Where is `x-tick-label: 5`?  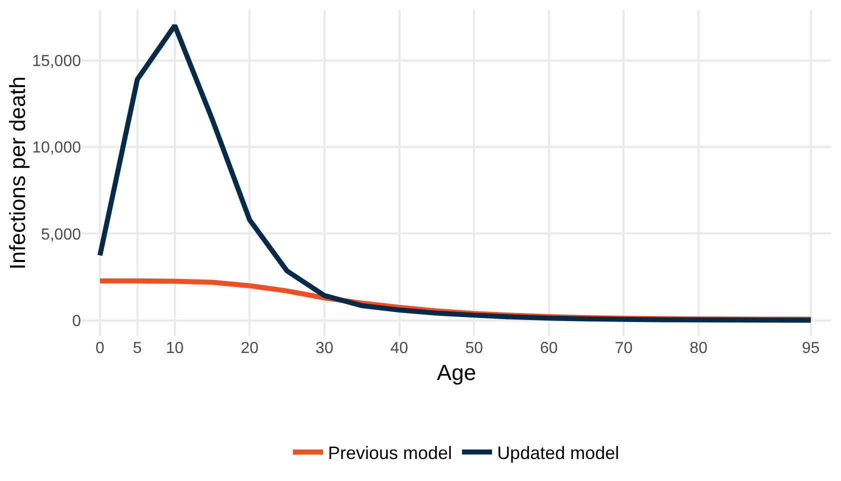
x-tick-label: 5 is located at coordinates (137, 348).